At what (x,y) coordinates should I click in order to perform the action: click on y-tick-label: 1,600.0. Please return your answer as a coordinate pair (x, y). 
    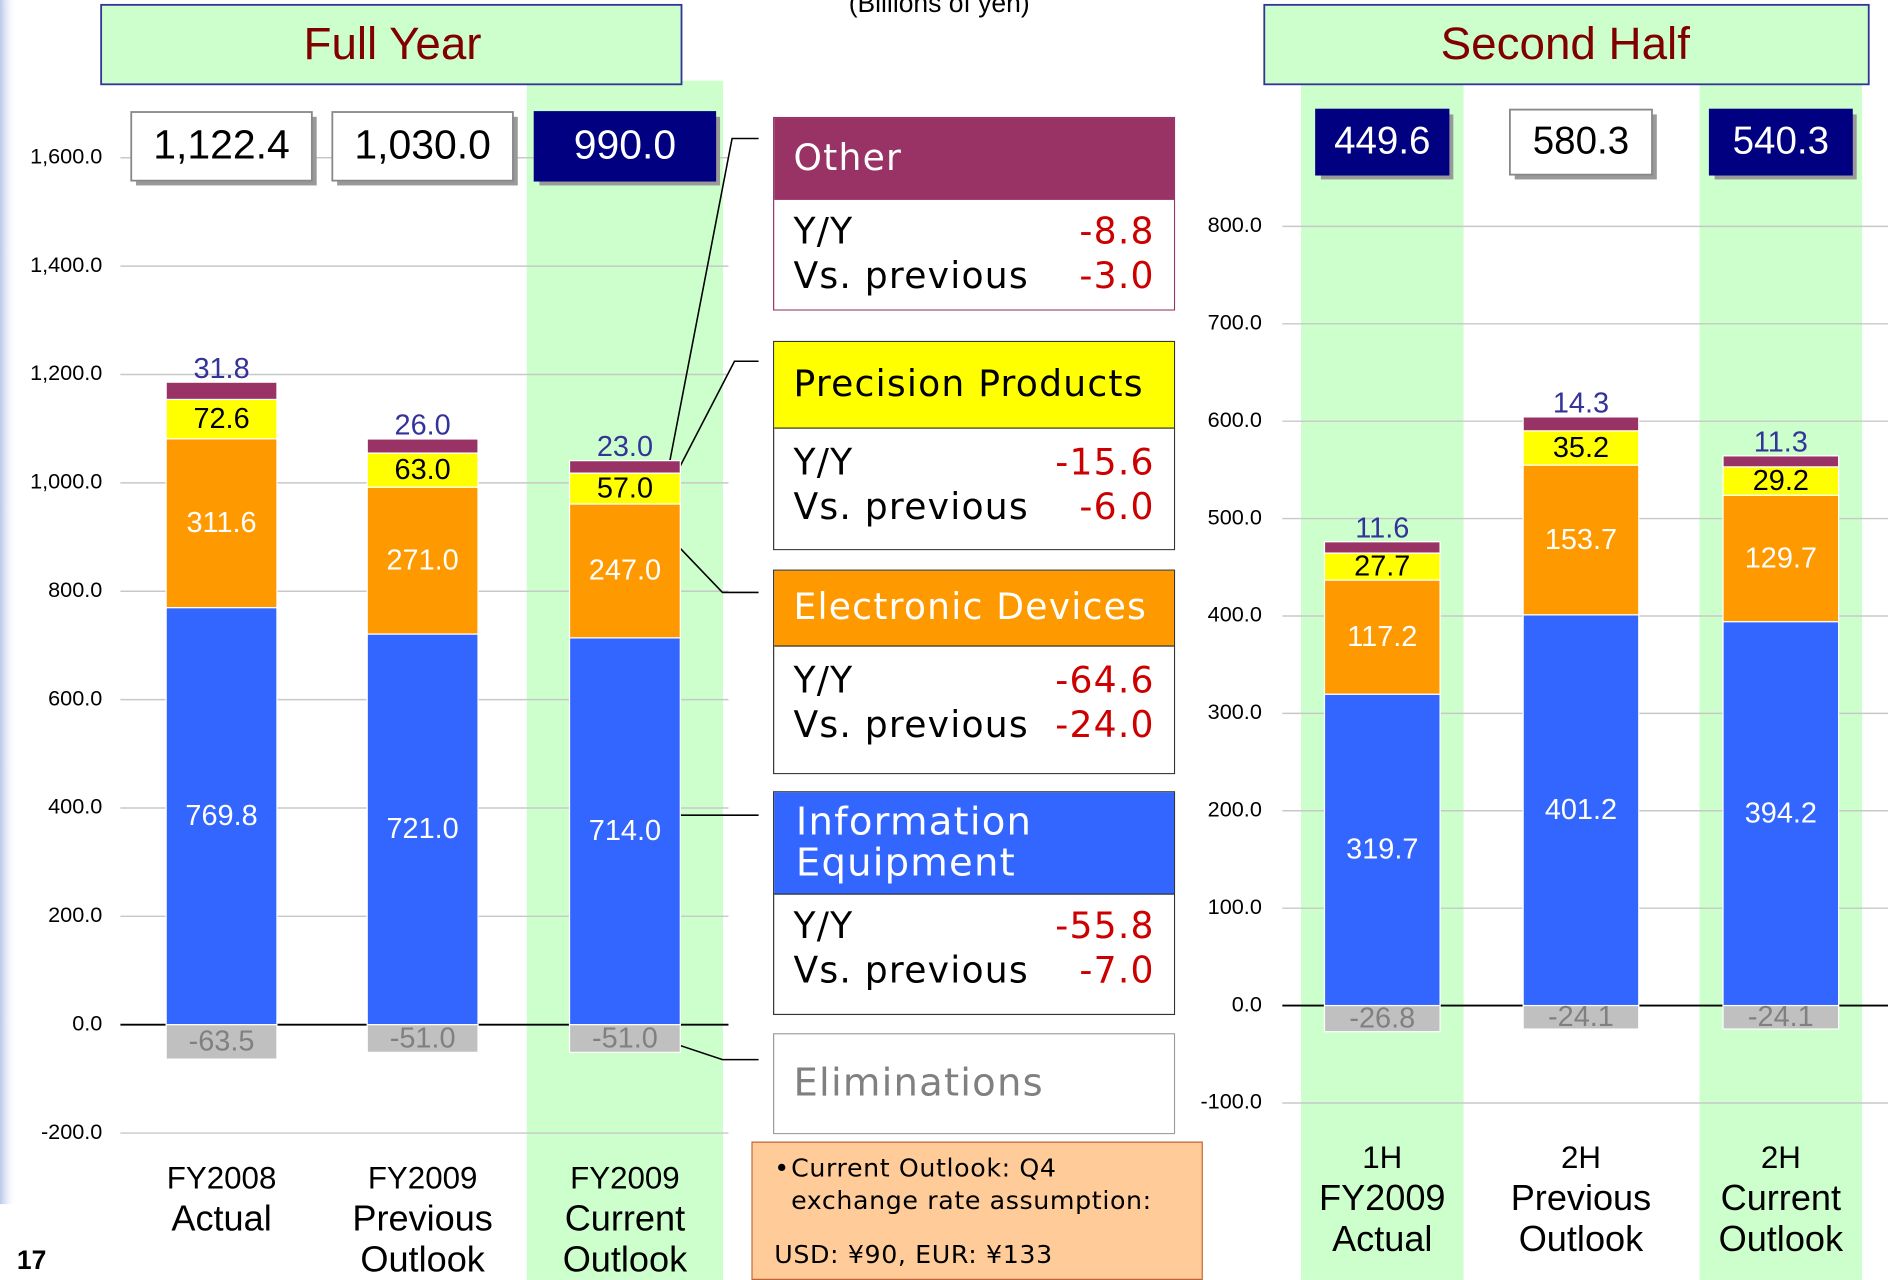
    Looking at the image, I should click on (66, 155).